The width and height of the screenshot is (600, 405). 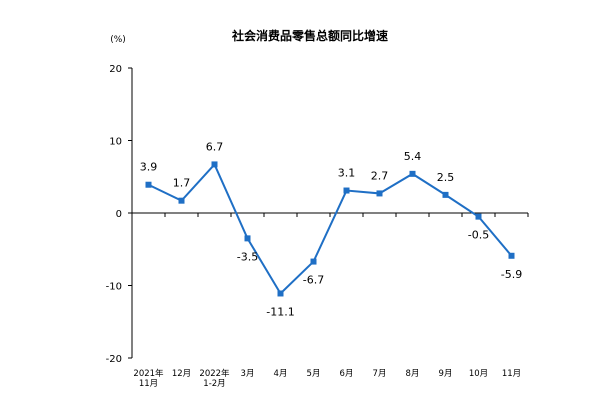 What do you see at coordinates (214, 373) in the screenshot?
I see `x-tick-label-line: 2022年` at bounding box center [214, 373].